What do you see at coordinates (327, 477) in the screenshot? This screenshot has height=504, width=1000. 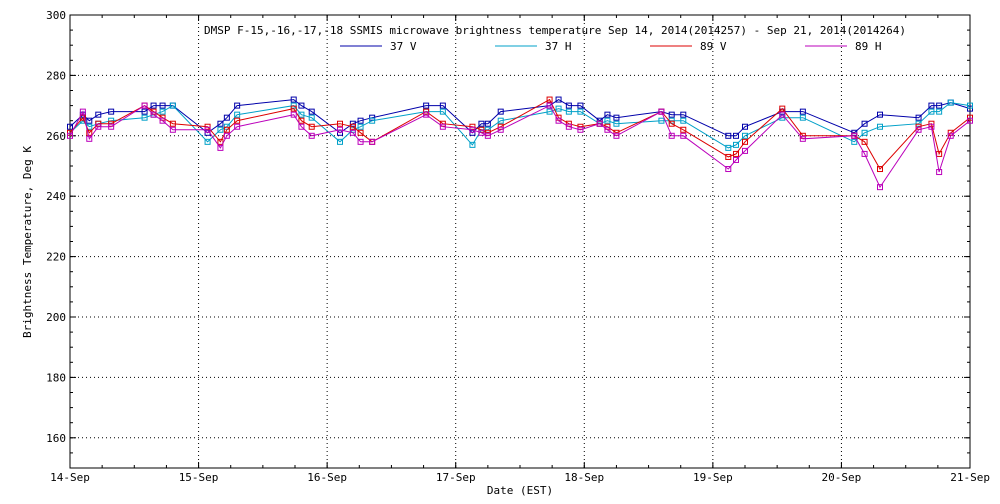 I see `x-tick-label: 16-Sep` at bounding box center [327, 477].